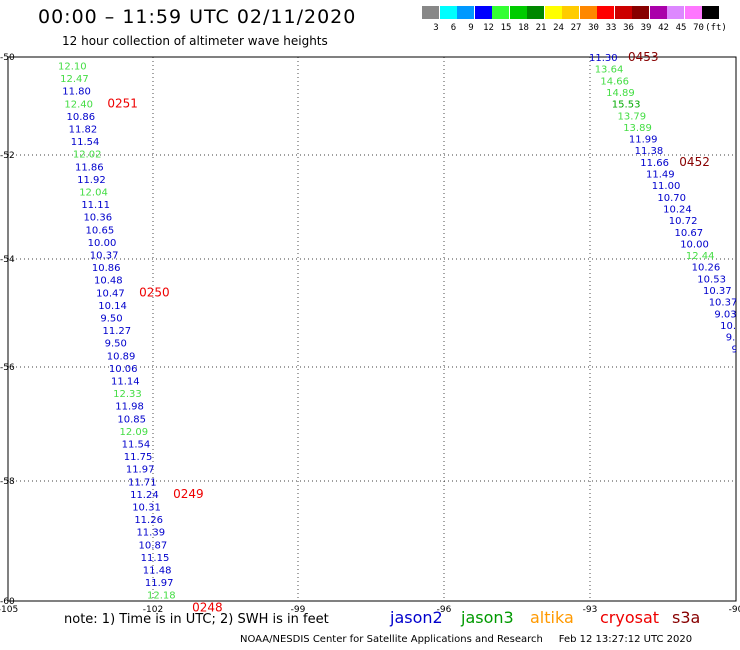 The height and width of the screenshot is (650, 740). What do you see at coordinates (83, 130) in the screenshot?
I see `swh-value-label: 11.82` at bounding box center [83, 130].